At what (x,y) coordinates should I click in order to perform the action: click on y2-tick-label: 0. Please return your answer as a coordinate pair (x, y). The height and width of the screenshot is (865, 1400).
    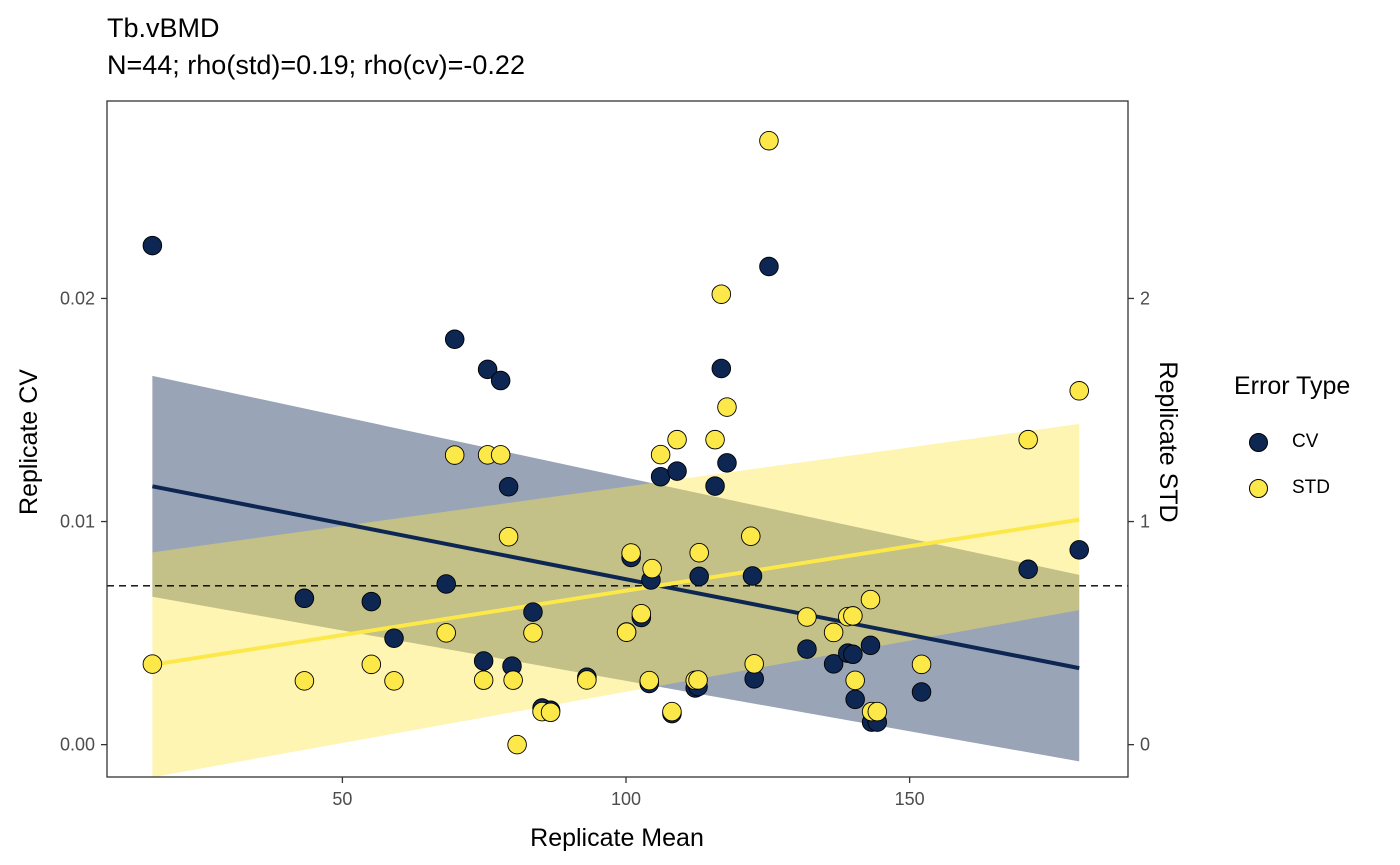
    Looking at the image, I should click on (1145, 745).